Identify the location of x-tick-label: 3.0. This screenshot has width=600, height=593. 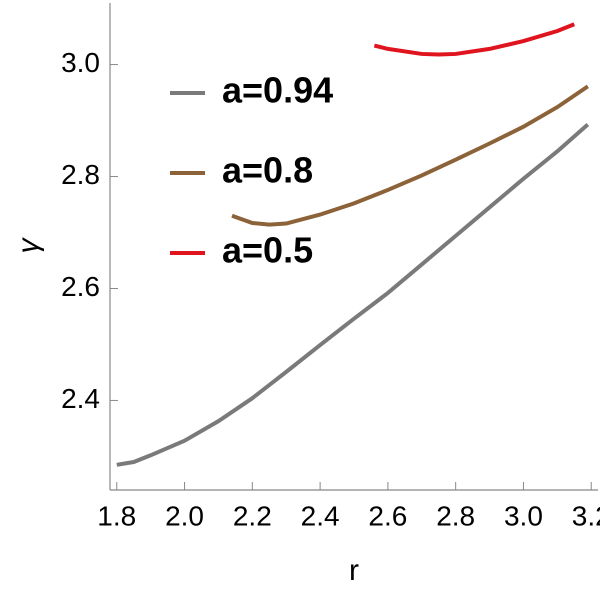
(523, 515).